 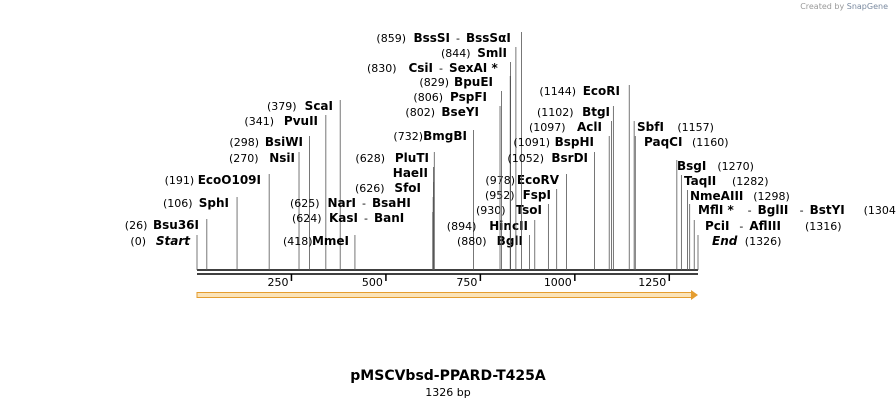 What do you see at coordinates (694, 295) in the screenshot?
I see `feature-arrowhead` at bounding box center [694, 295].